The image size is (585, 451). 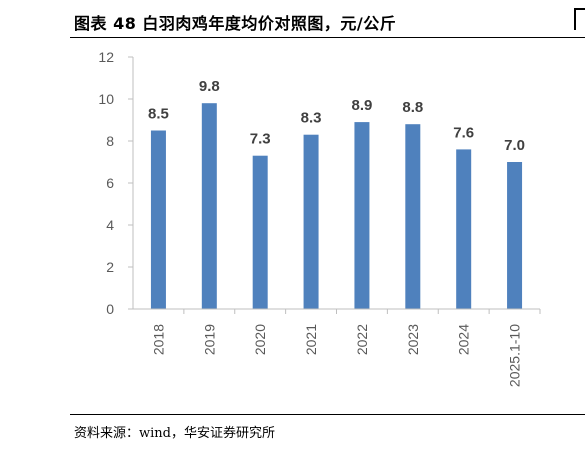 I want to click on bar-2025.1-10, so click(x=515, y=235).